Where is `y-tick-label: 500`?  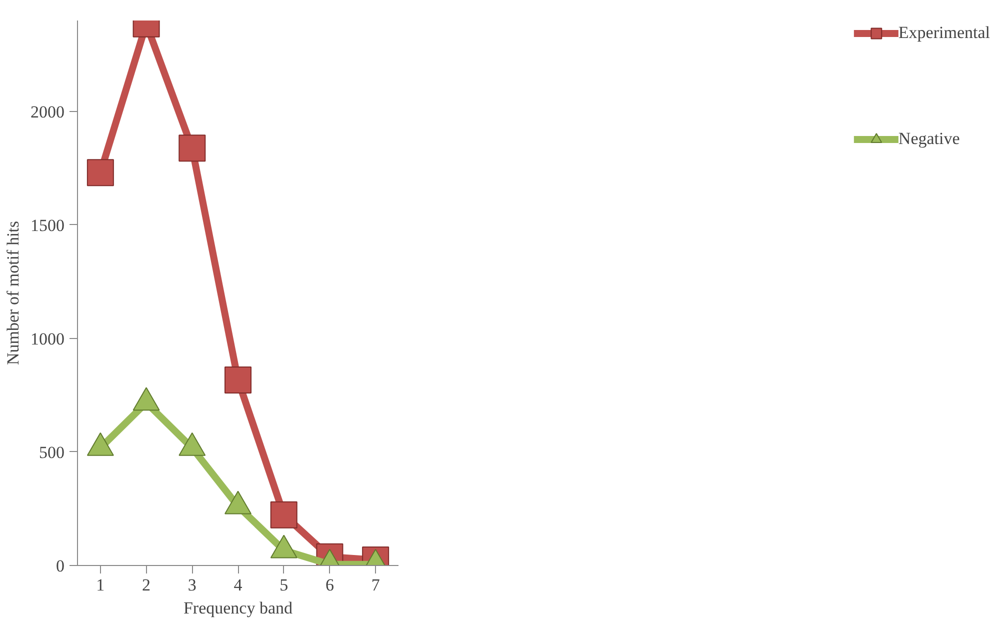 y-tick-label: 500 is located at coordinates (51, 452).